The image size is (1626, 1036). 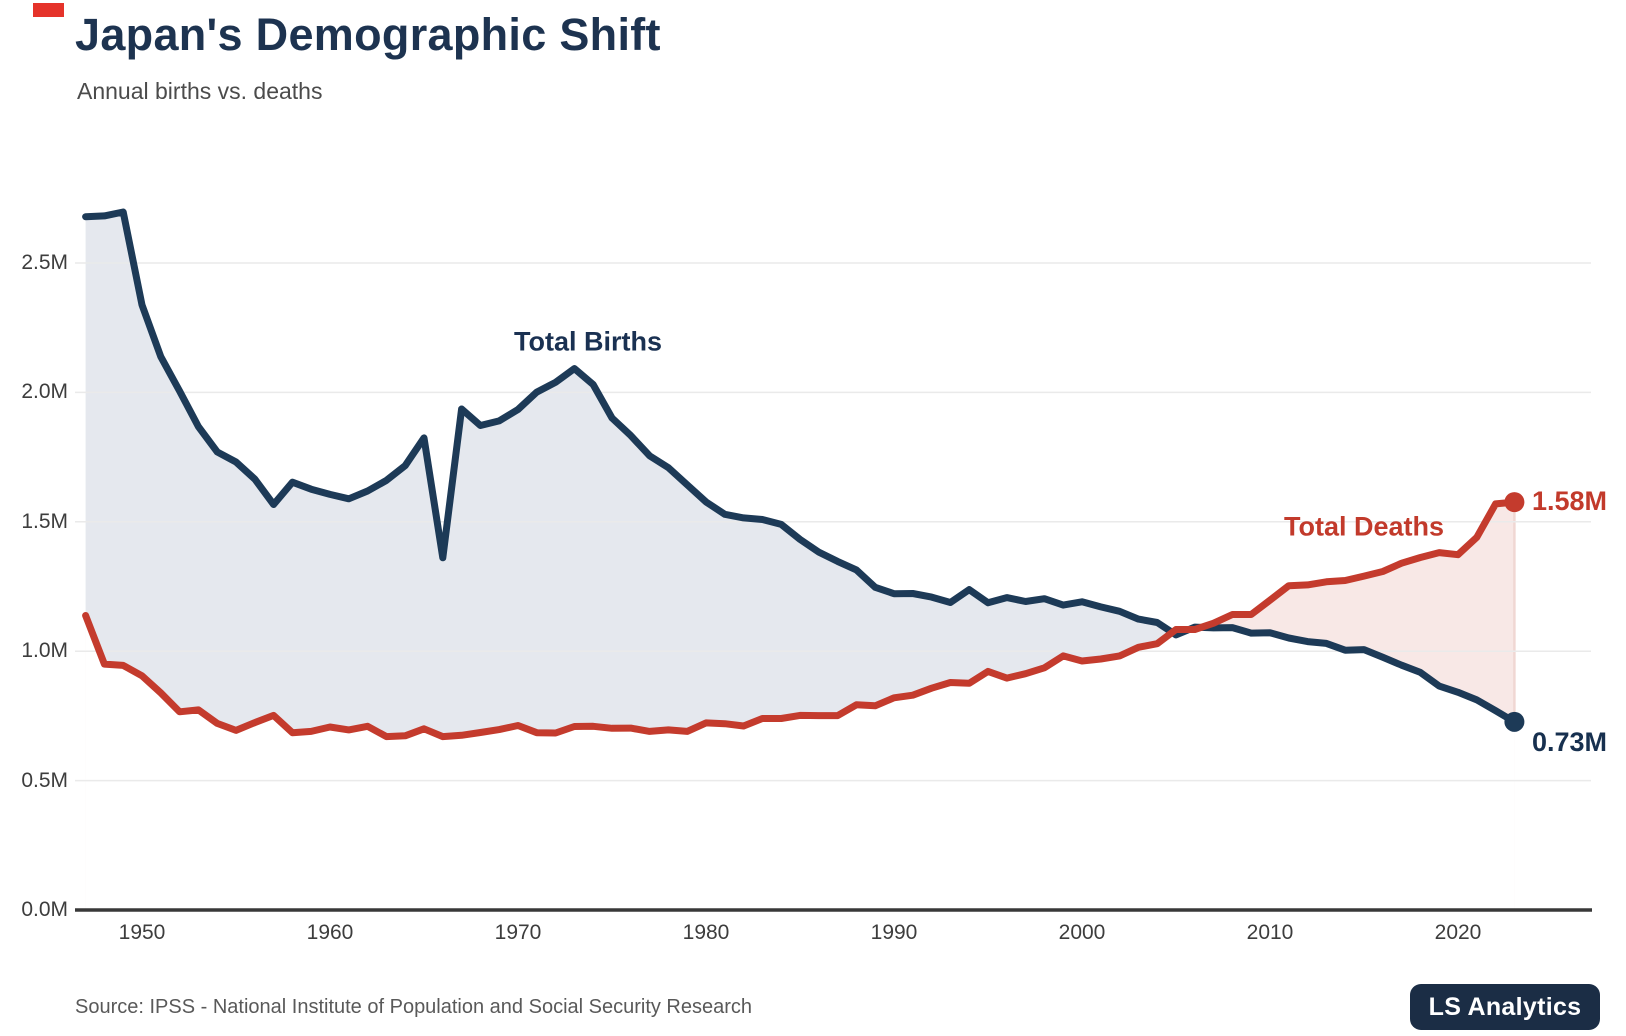 What do you see at coordinates (44, 909) in the screenshot?
I see `y-axis-tick-label: 0.0M` at bounding box center [44, 909].